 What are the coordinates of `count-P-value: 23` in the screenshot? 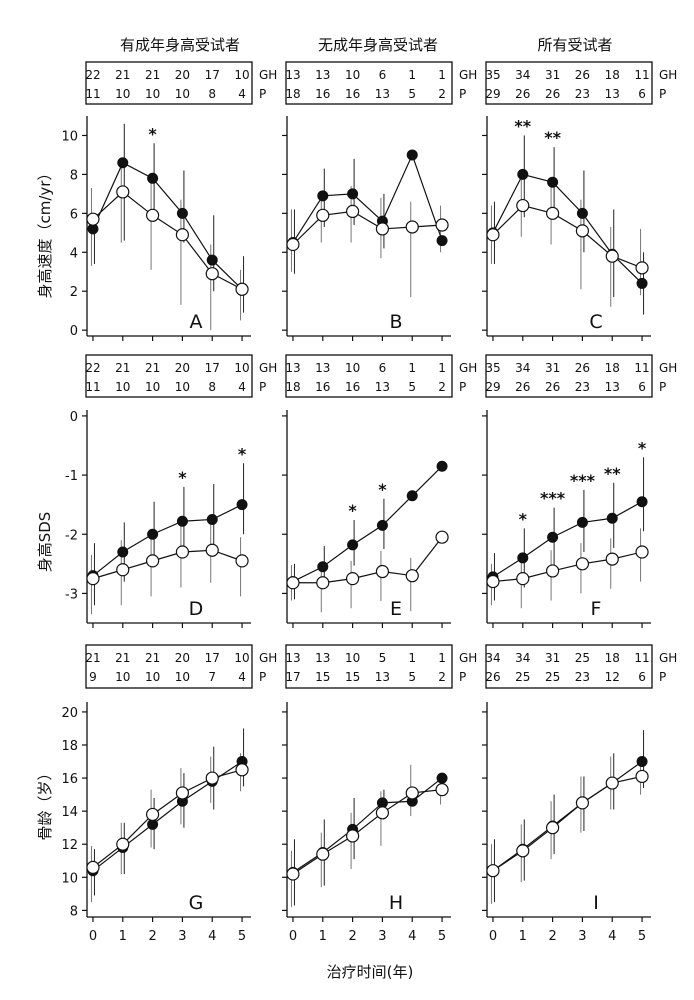 It's located at (582, 387).